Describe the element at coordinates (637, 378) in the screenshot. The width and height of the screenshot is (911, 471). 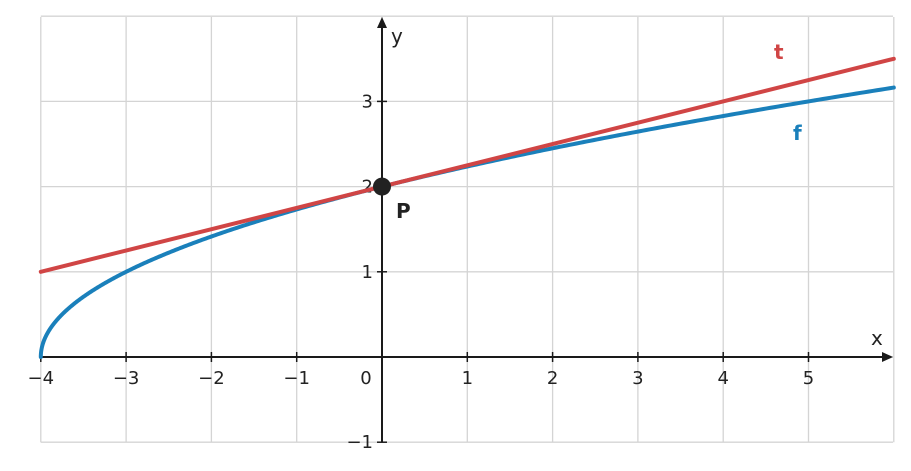
I see `x-tick-label: 3` at that location.